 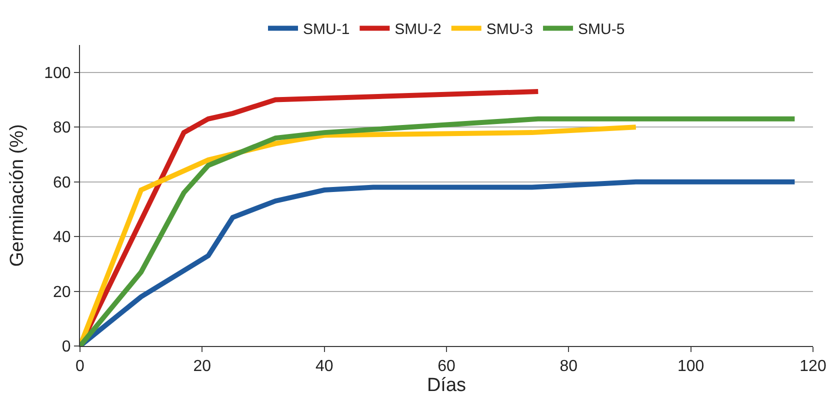 I want to click on y-tick-label: 0, so click(x=66, y=347).